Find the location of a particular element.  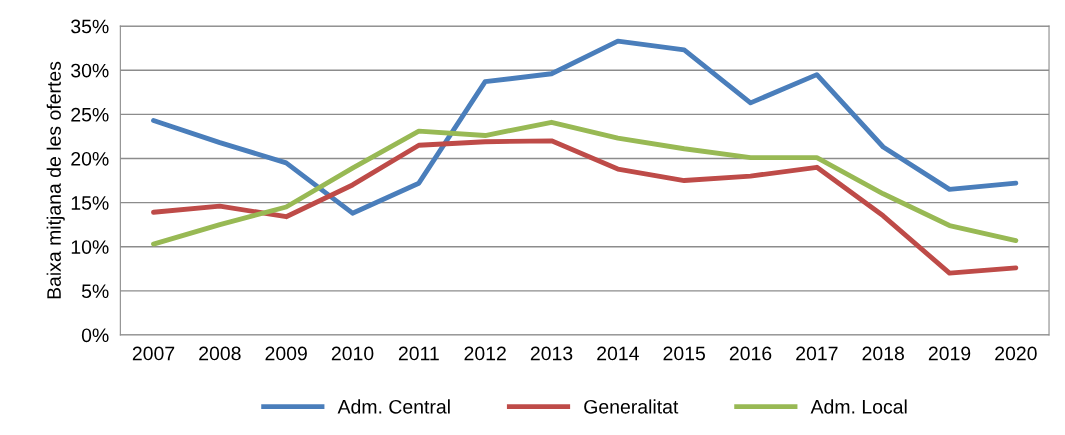

y-tick-label: 15% is located at coordinates (90, 203).